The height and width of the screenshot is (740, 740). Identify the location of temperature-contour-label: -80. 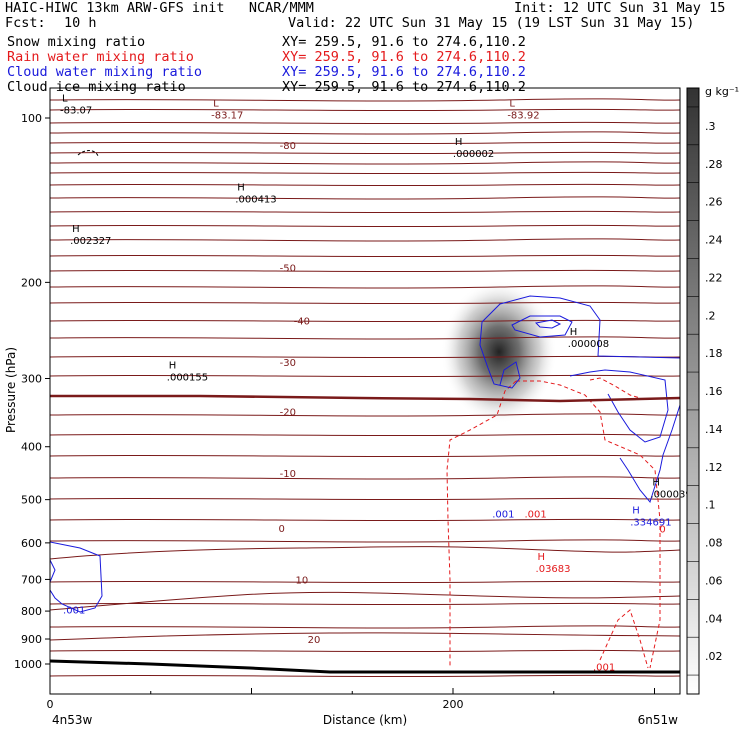
(288, 146).